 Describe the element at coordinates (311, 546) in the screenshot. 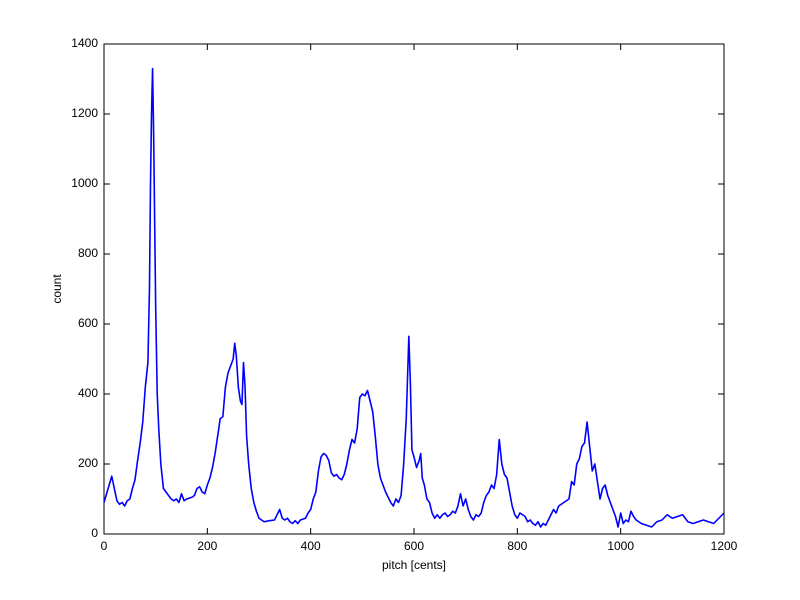

I see `x-tick-label: 400` at that location.